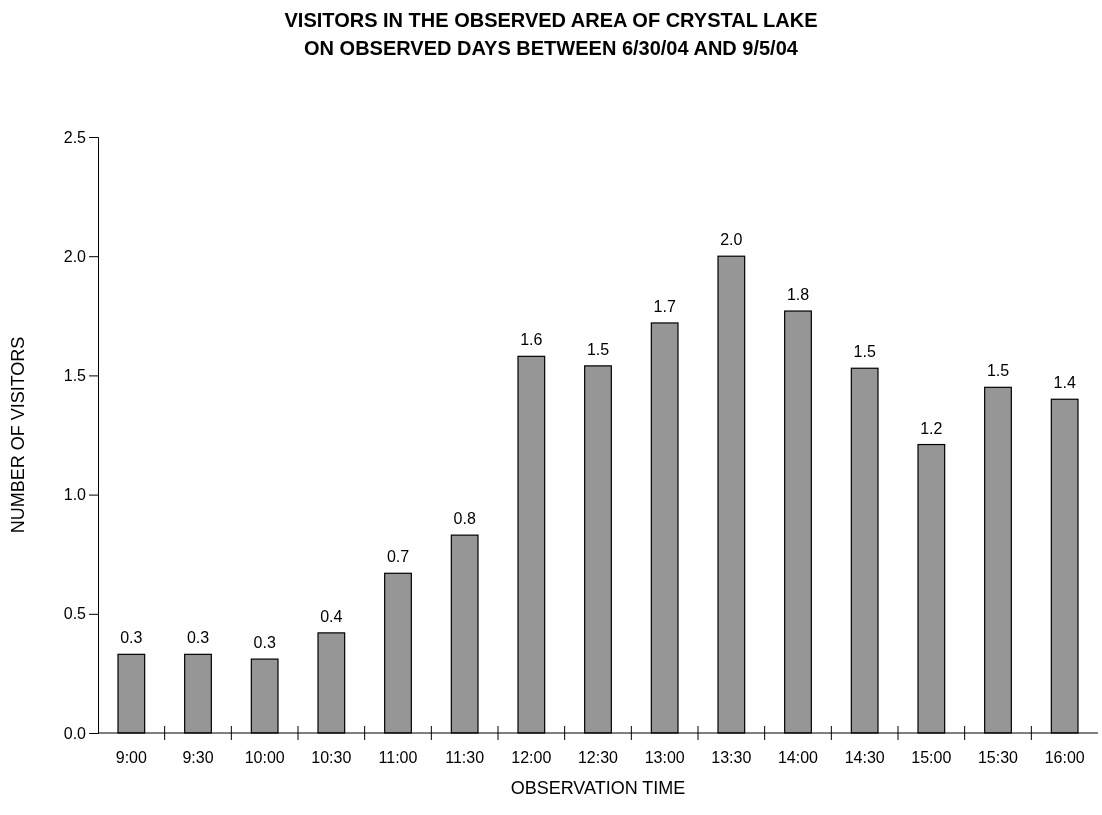 This screenshot has height=815, width=1102. Describe the element at coordinates (464, 519) in the screenshot. I see `data-label: 0.8` at that location.